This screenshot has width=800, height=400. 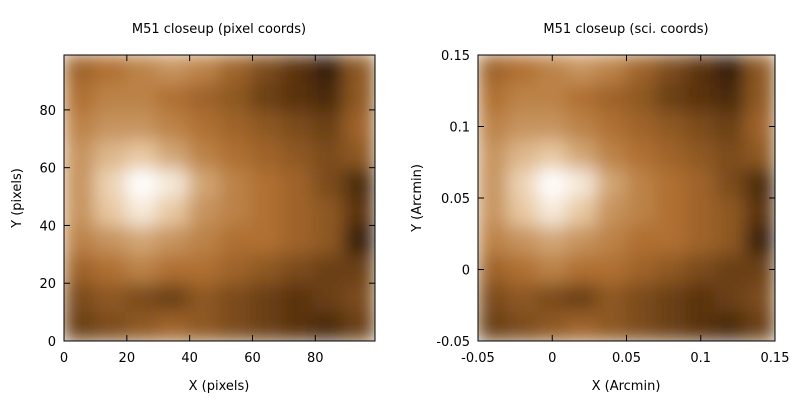 What do you see at coordinates (189, 358) in the screenshot?
I see `x-tick-label: 40` at bounding box center [189, 358].